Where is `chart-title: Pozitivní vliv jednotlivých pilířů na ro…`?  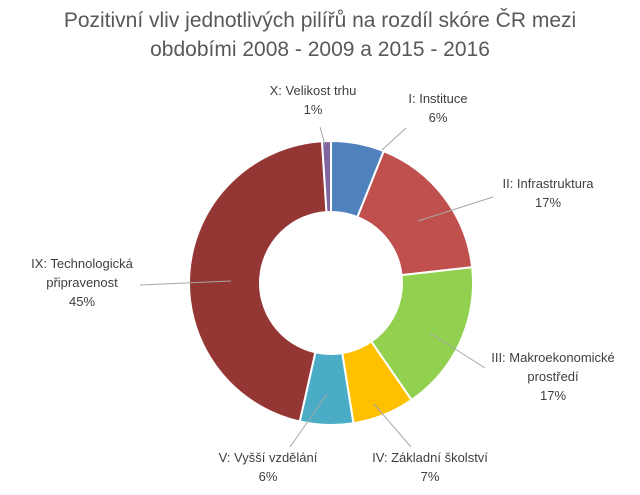
chart-title: Pozitivní vliv jednotlivých pilířů na ro… is located at coordinates (320, 35).